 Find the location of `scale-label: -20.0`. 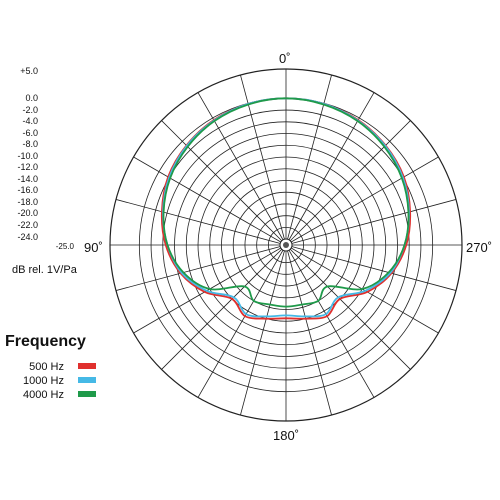

scale-label: -20.0 is located at coordinates (27, 213).